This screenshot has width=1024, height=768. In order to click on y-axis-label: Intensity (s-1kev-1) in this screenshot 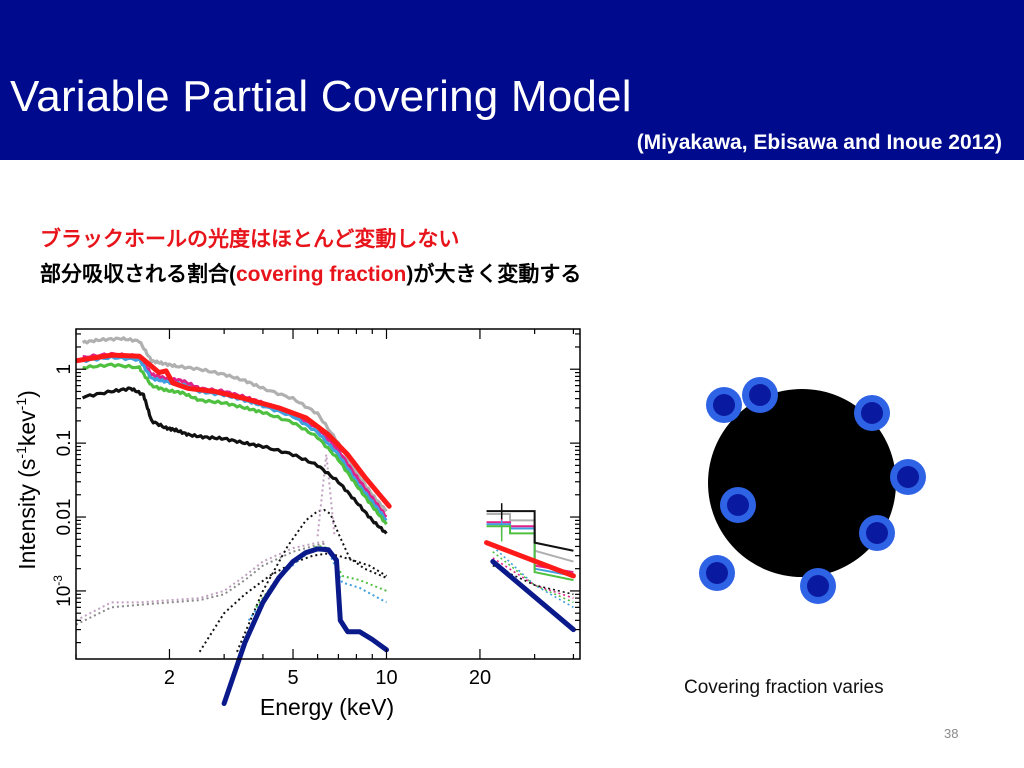, I will do `click(26, 480)`.